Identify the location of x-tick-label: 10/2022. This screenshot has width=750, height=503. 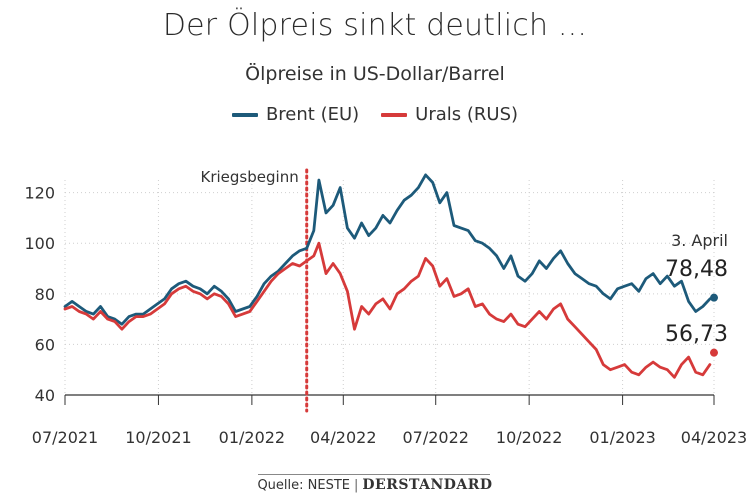
(529, 437).